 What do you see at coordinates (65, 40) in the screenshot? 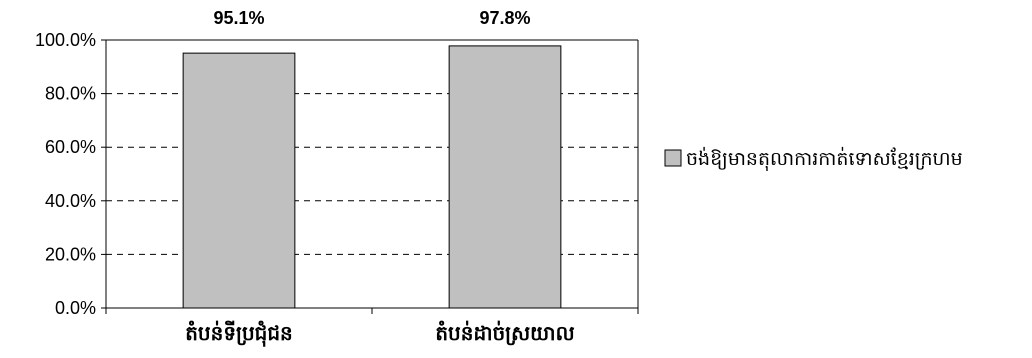
I see `y-tick-label: 100.0%` at bounding box center [65, 40].